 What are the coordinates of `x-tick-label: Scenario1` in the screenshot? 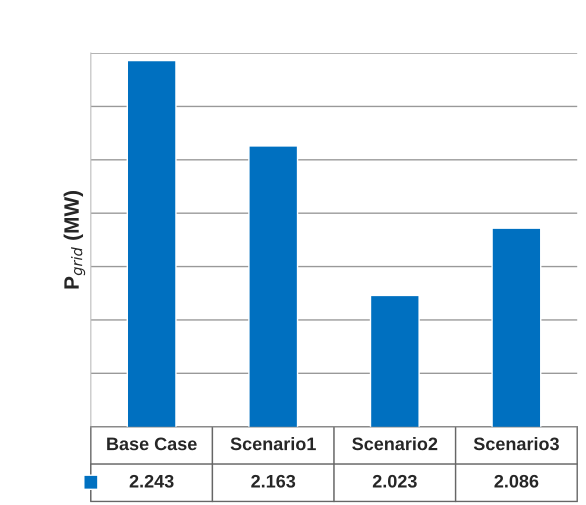 It's located at (273, 443).